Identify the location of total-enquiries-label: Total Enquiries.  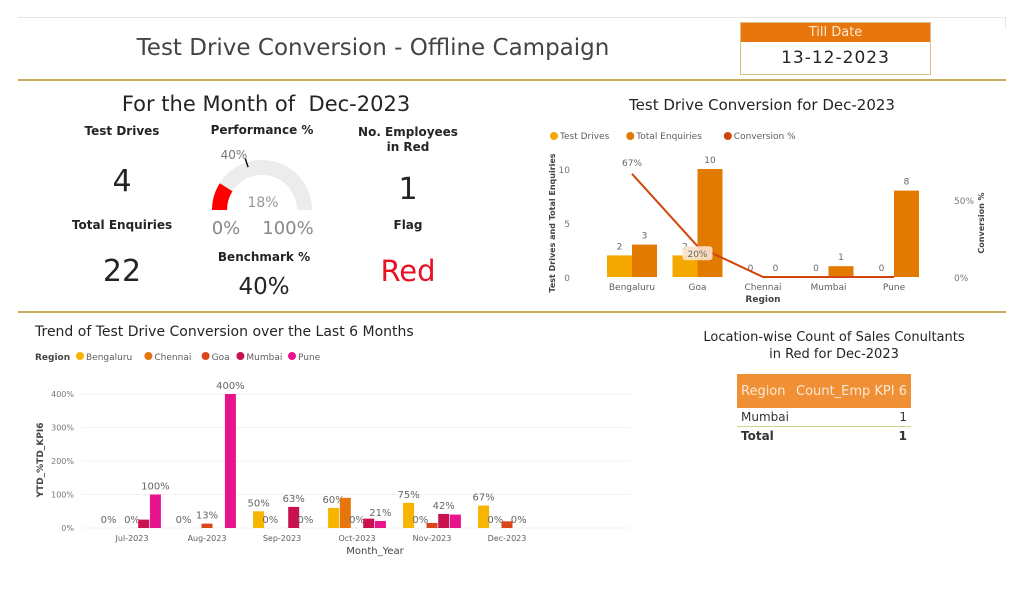
(122, 225).